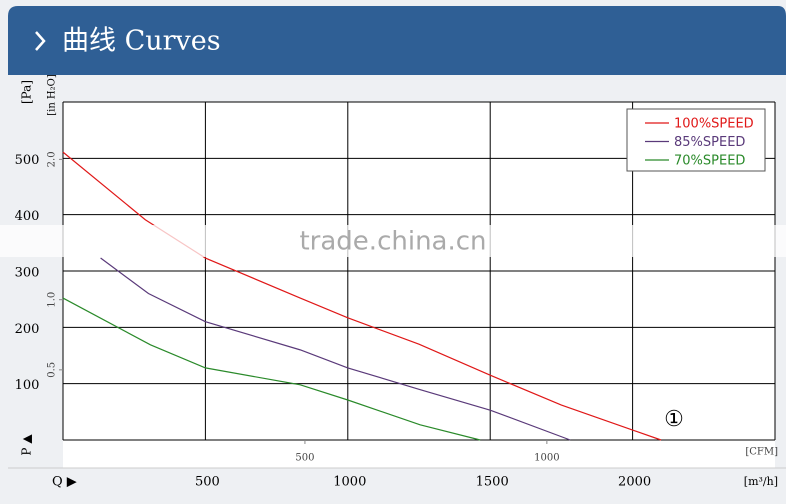 The height and width of the screenshot is (504, 786). Describe the element at coordinates (64, 482) in the screenshot. I see `x-axis-symbol: Q ▶` at that location.